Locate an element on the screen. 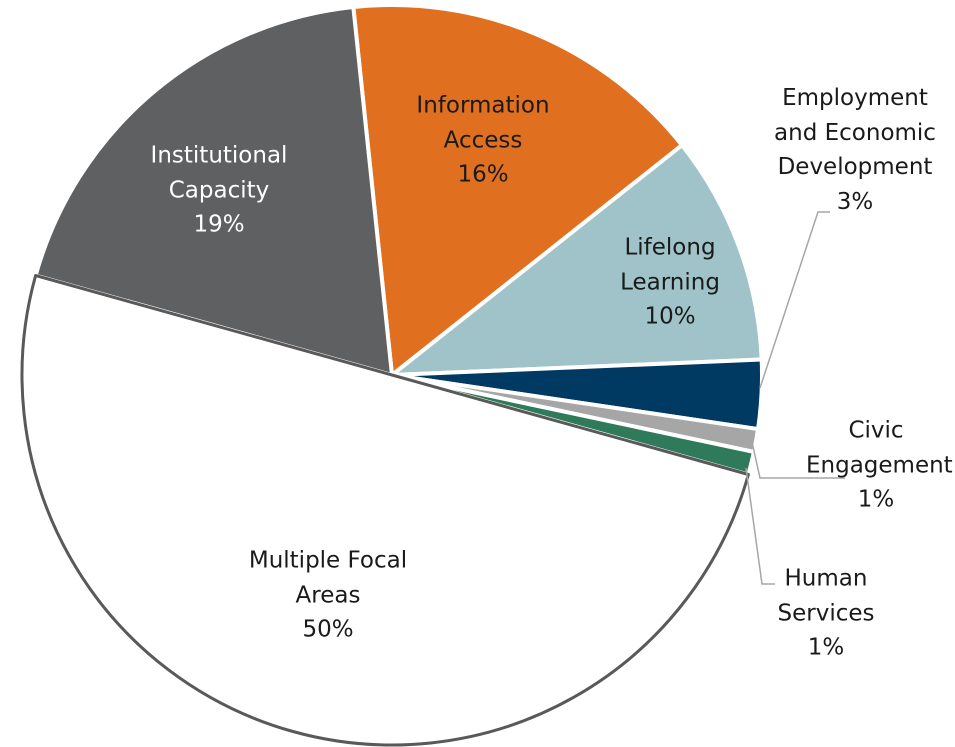 The image size is (955, 747). category-label: Institutional Capacity is located at coordinates (219, 172).